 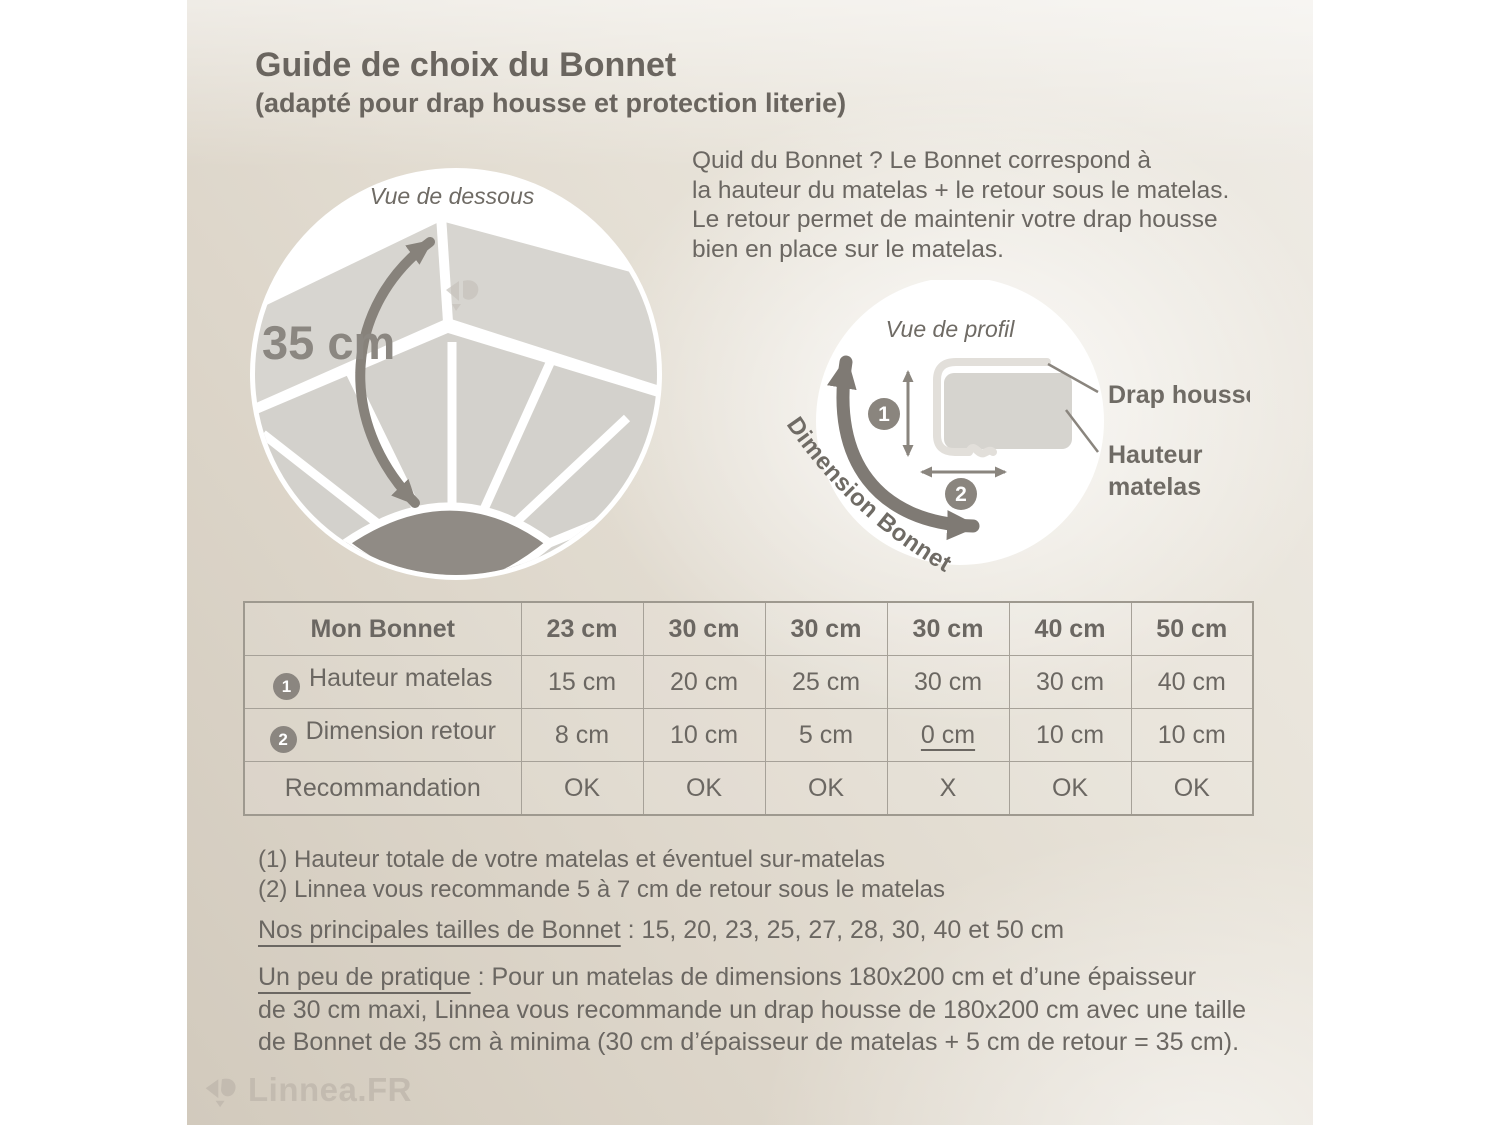 I want to click on row-label-text: Dimension retour, so click(x=400, y=731).